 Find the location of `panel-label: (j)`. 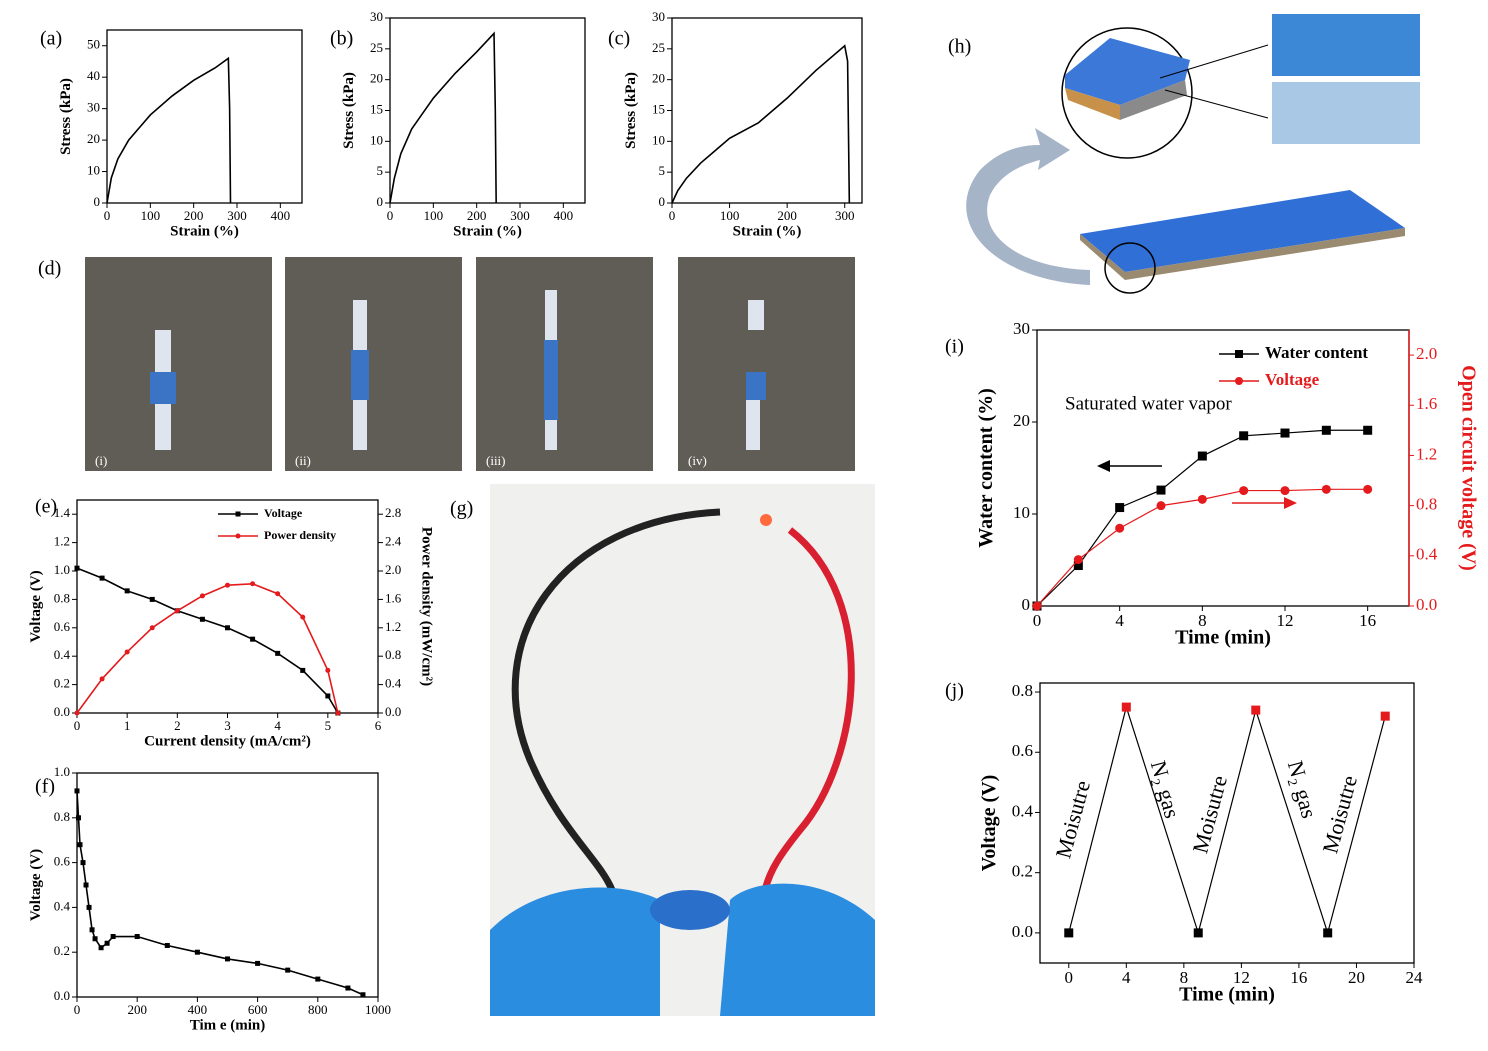

panel-label: (j) is located at coordinates (954, 691).